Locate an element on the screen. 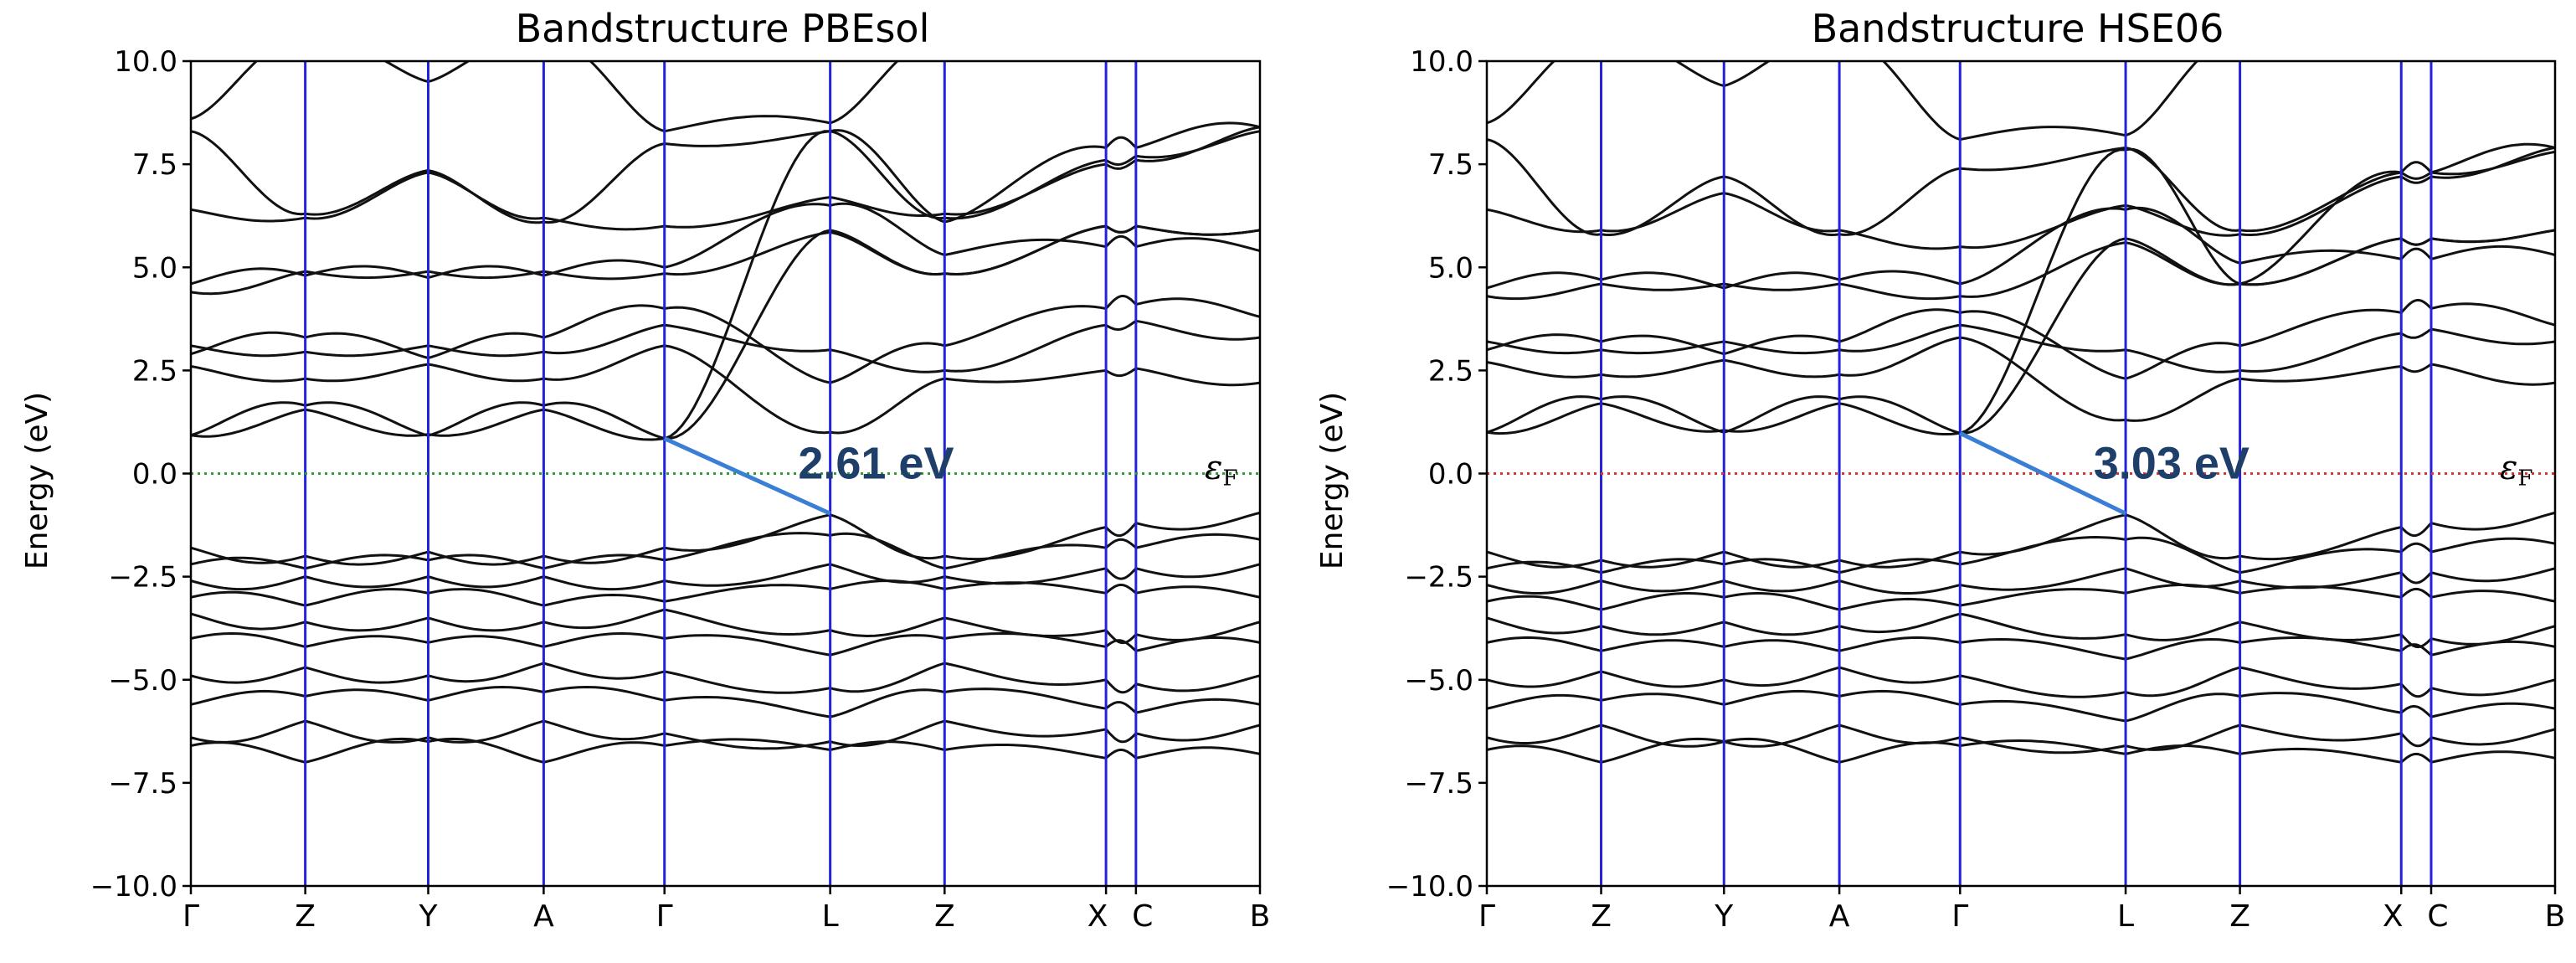  chart-title: Bandstructure PBEsol is located at coordinates (723, 28).